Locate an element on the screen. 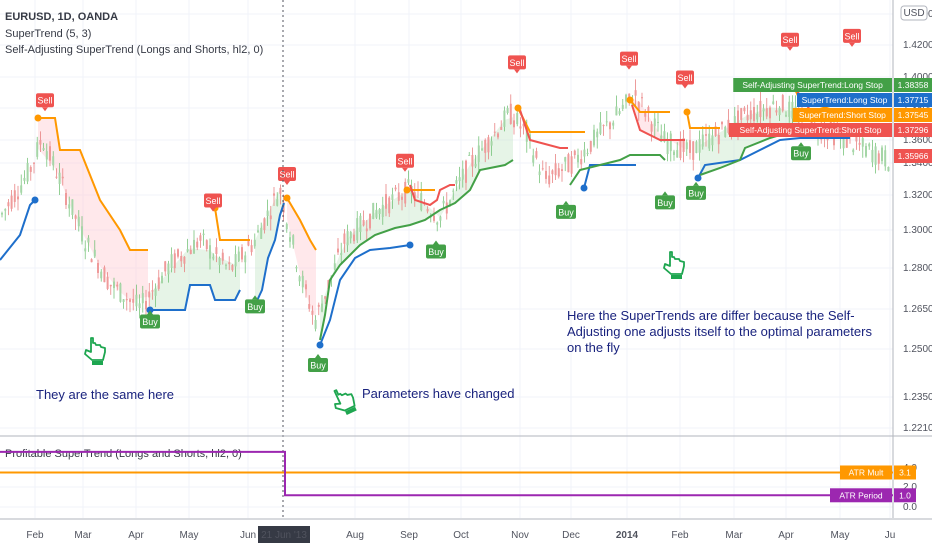 The height and width of the screenshot is (550, 932). crosshair-date-label: 21 Jun '13 is located at coordinates (284, 535).